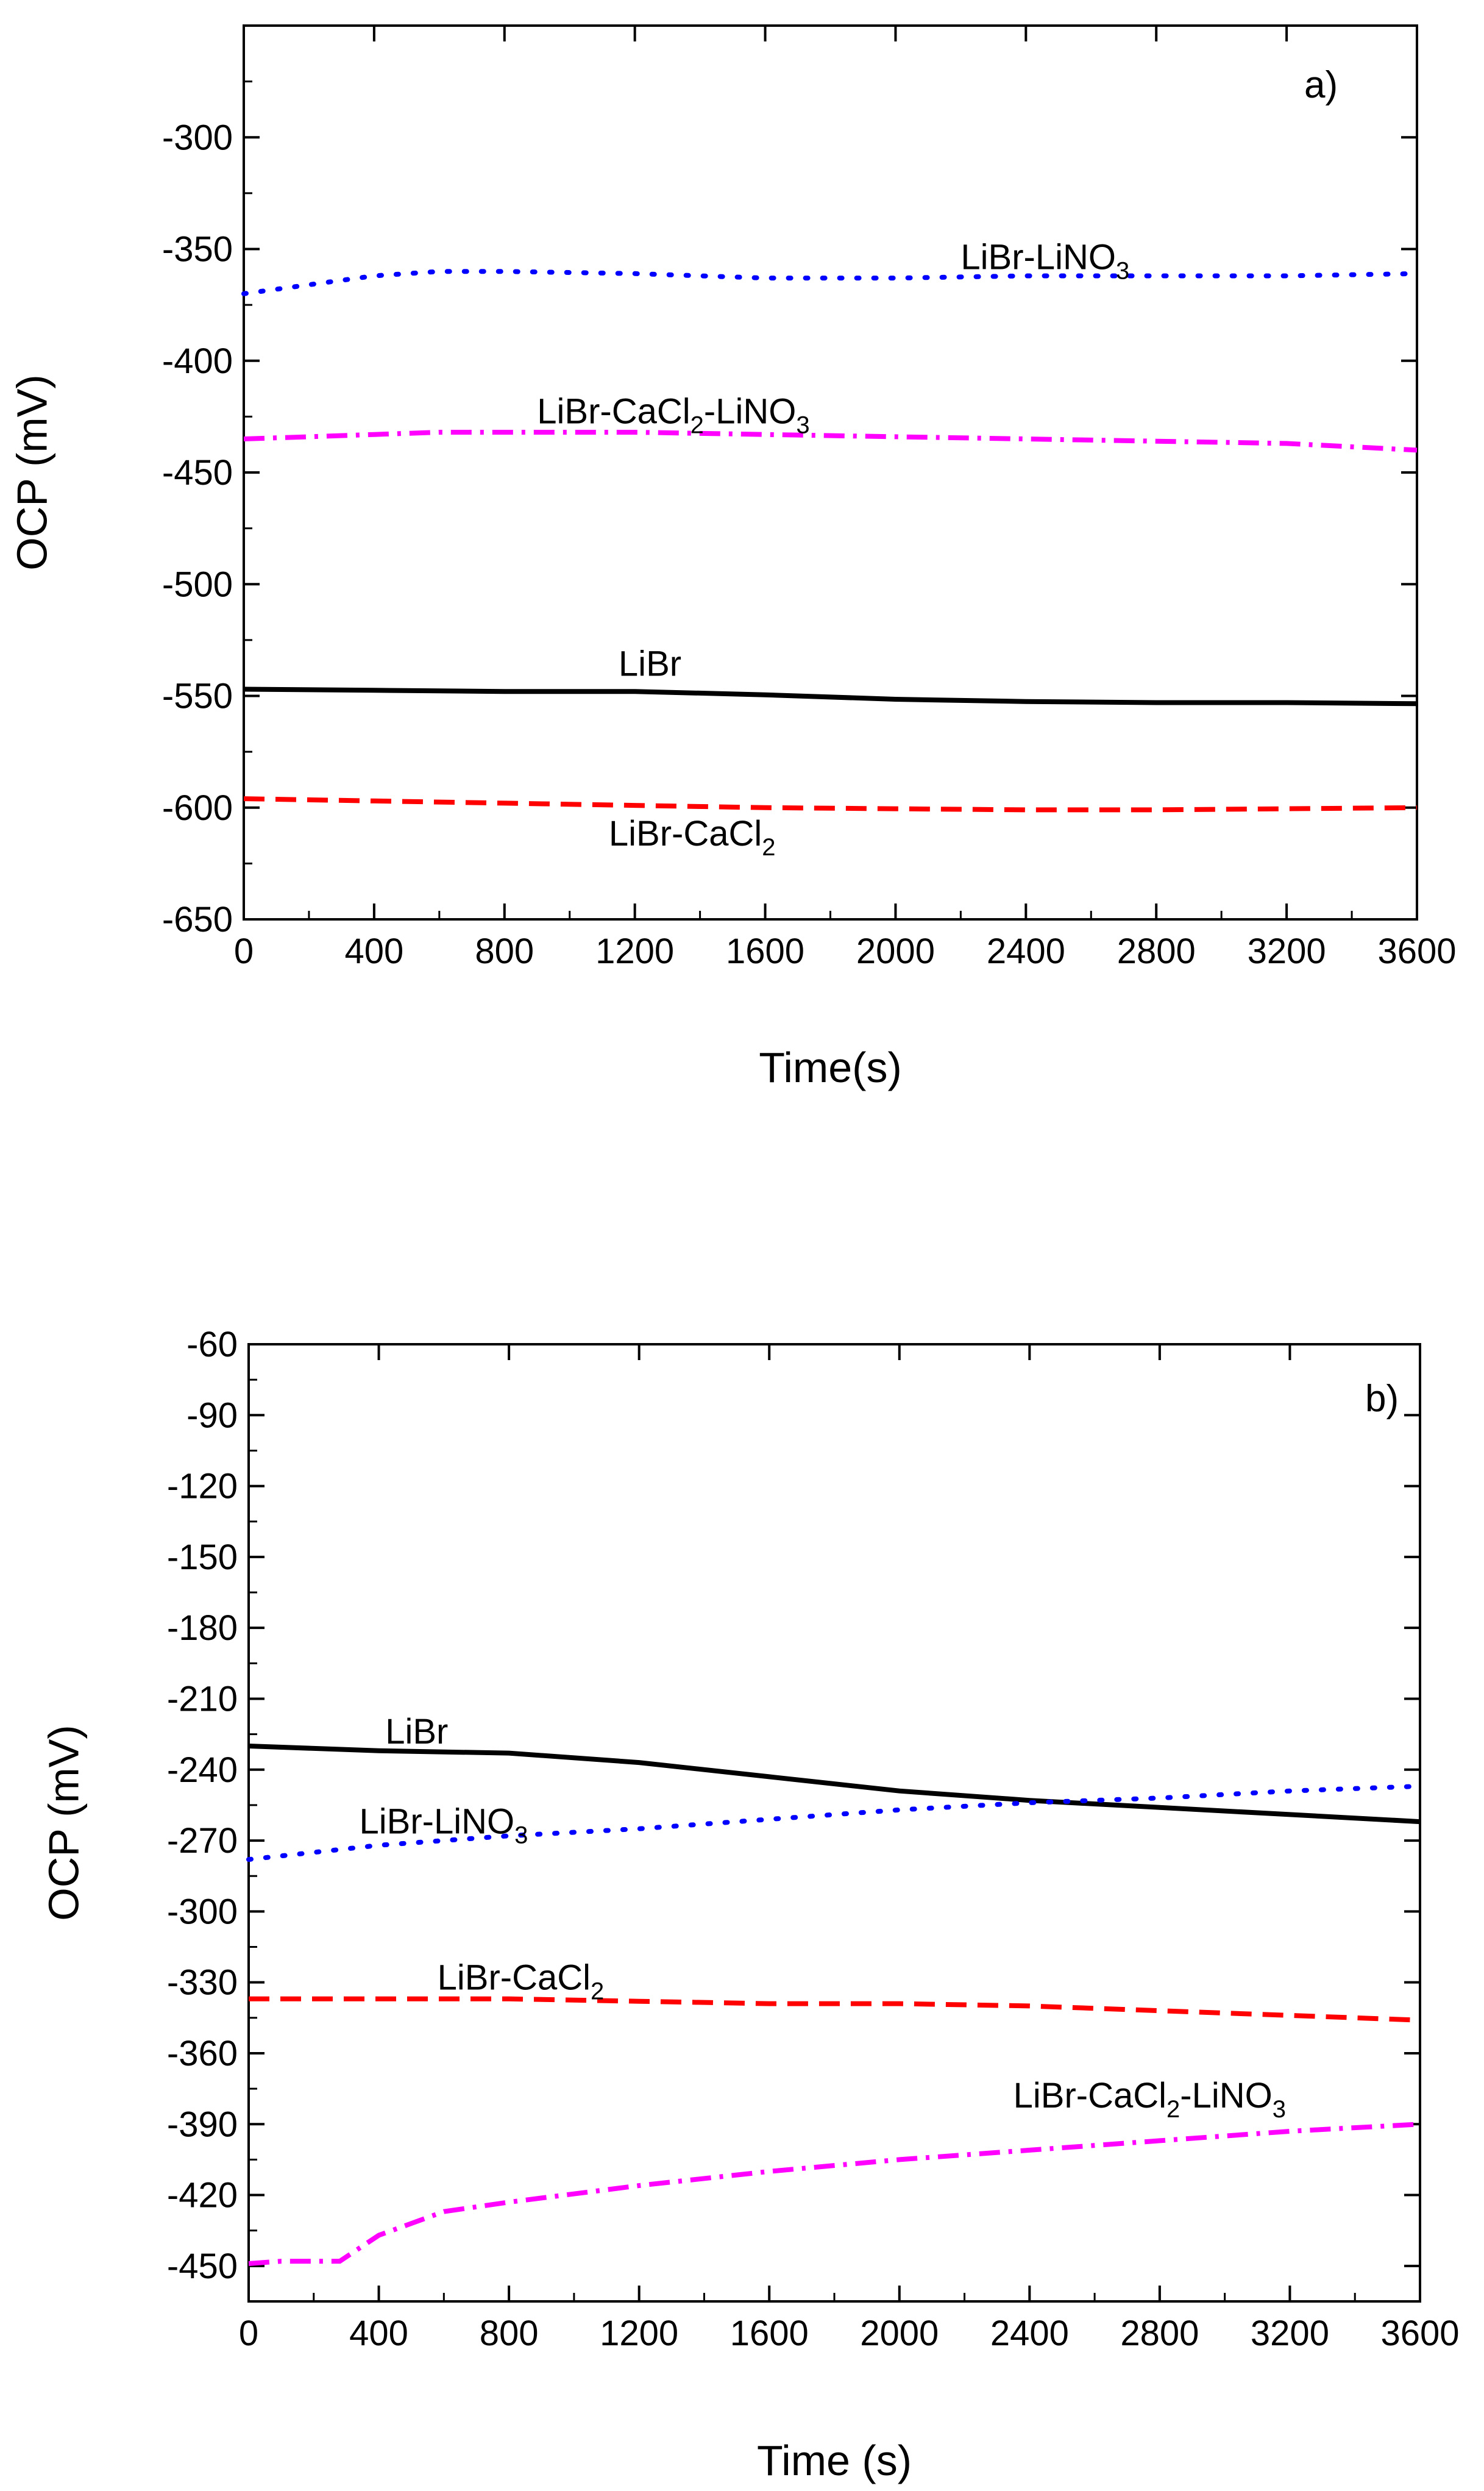  What do you see at coordinates (197, 919) in the screenshot?
I see `y-tick-label: -650` at bounding box center [197, 919].